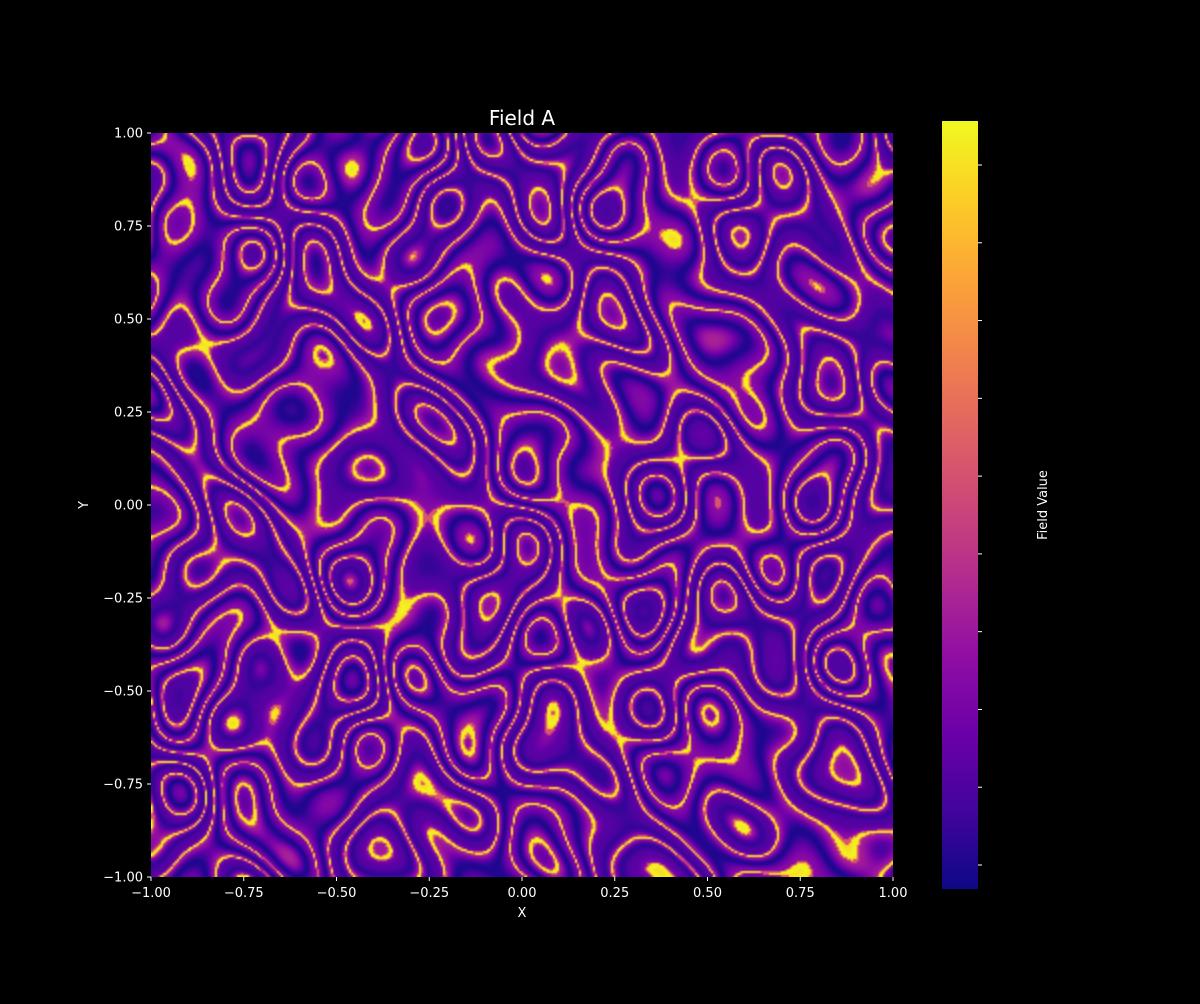  I want to click on y-tick-label: −0.50, so click(123, 692).